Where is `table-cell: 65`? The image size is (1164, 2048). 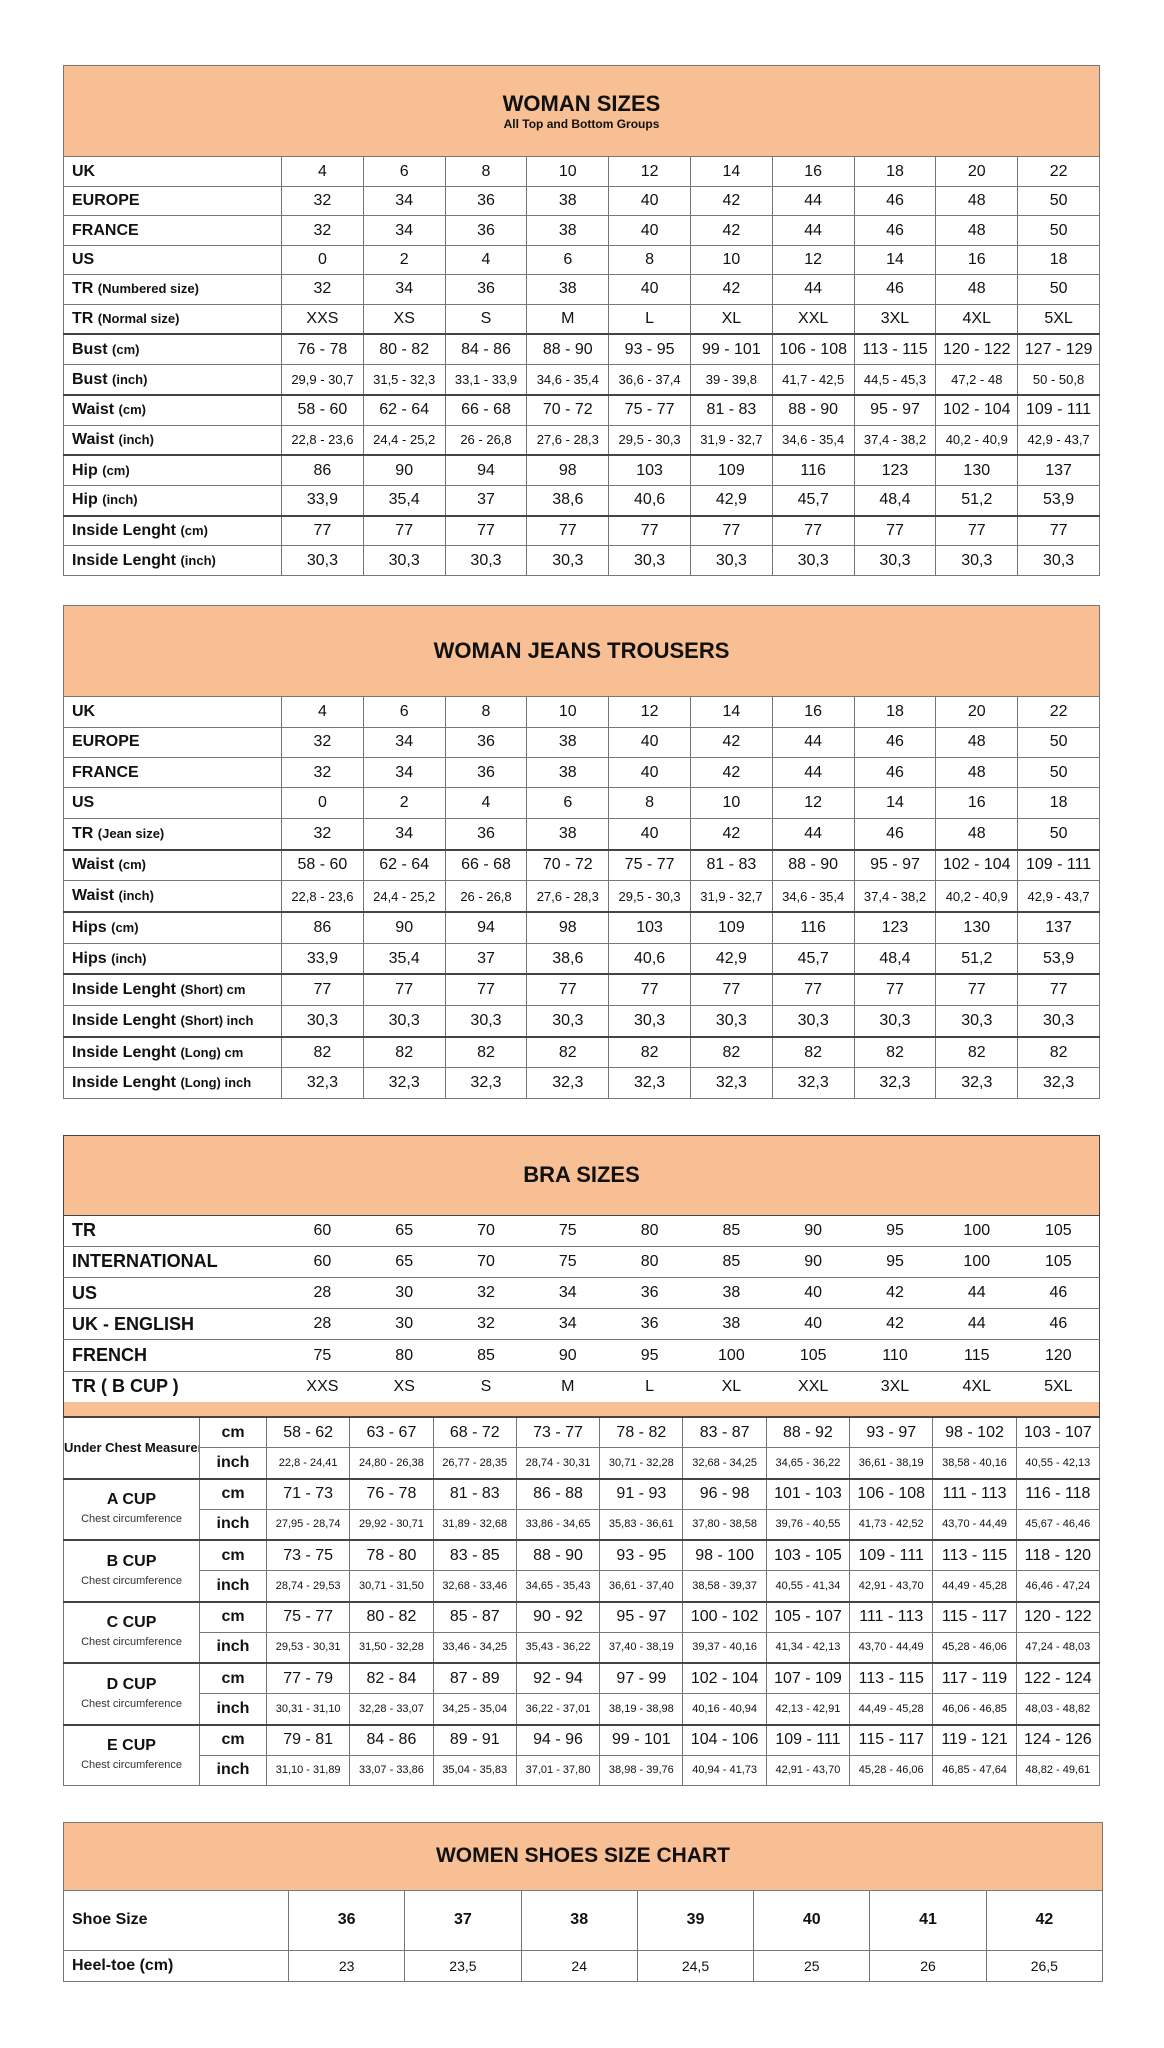 table-cell: 65 is located at coordinates (404, 1231).